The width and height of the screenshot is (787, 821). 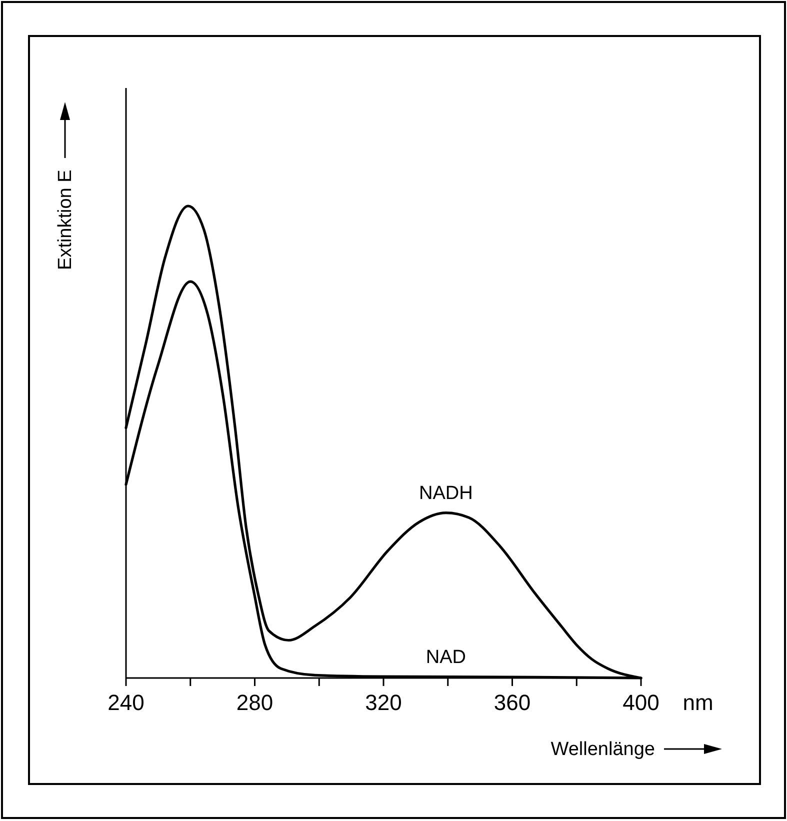 I want to click on x-tick-label: 240, so click(x=126, y=702).